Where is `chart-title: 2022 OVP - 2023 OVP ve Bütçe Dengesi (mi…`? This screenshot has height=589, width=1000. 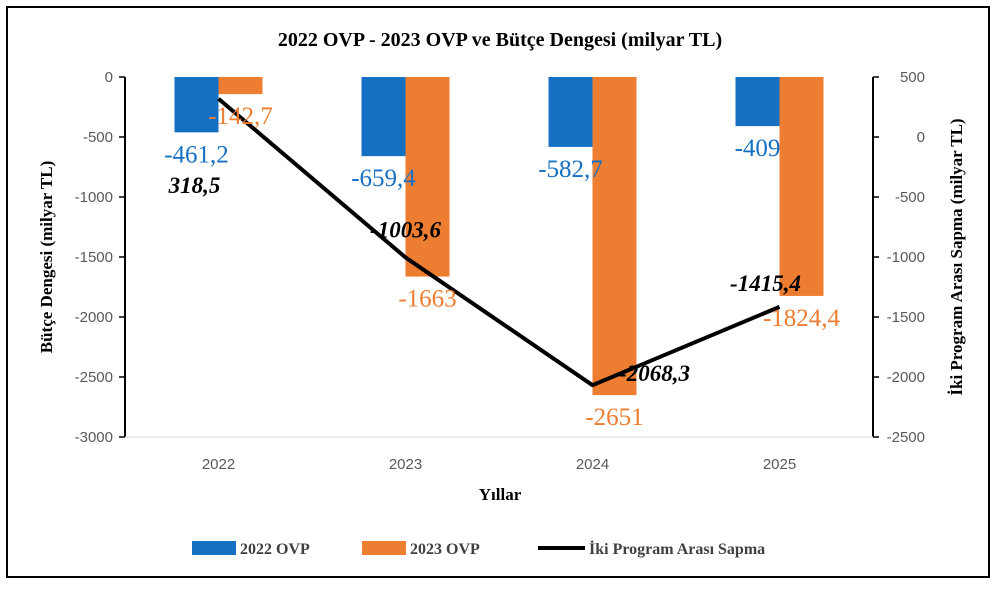 chart-title: 2022 OVP - 2023 OVP ve Bütçe Dengesi (mi… is located at coordinates (500, 40).